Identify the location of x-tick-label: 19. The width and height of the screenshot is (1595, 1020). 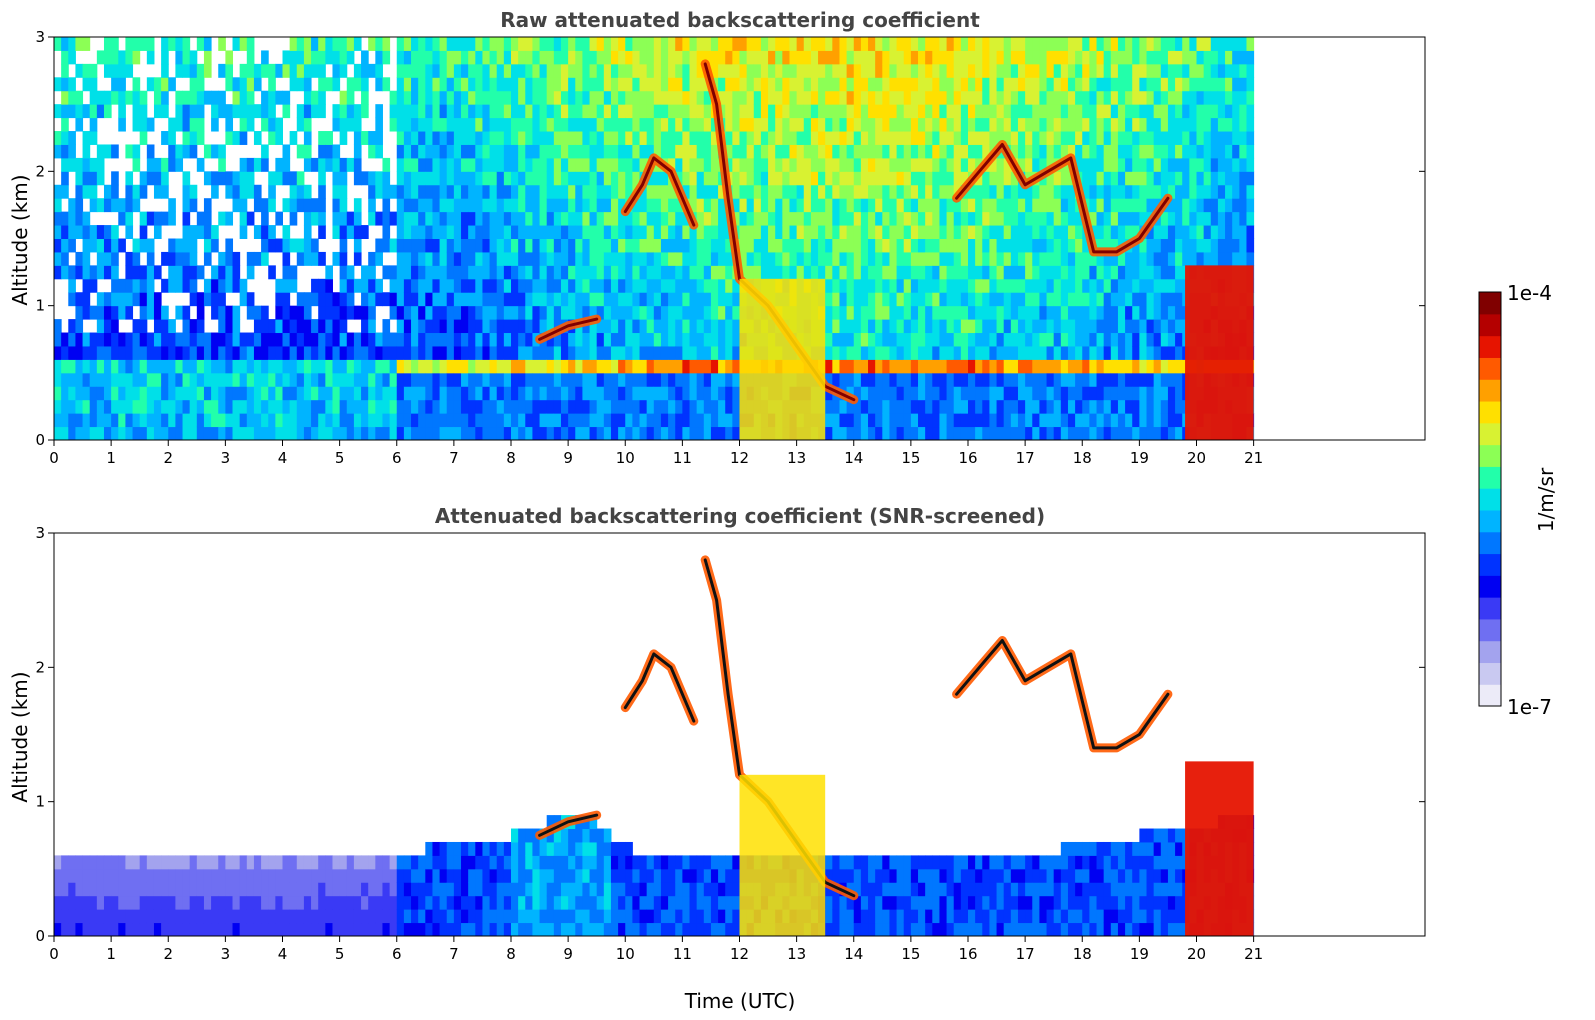
(1139, 458).